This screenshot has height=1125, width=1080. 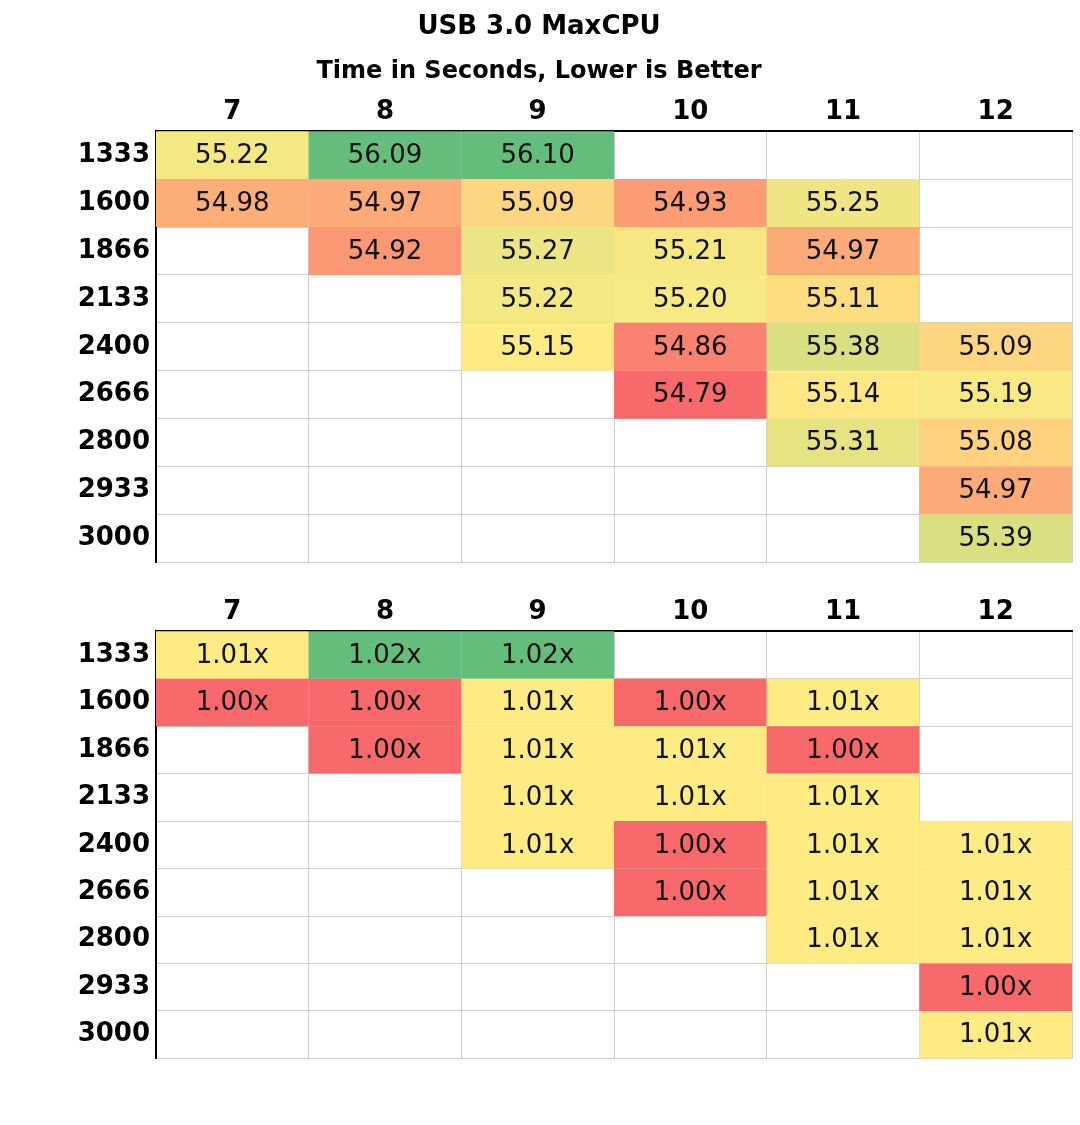 I want to click on data-label: 55.15, so click(x=537, y=345).